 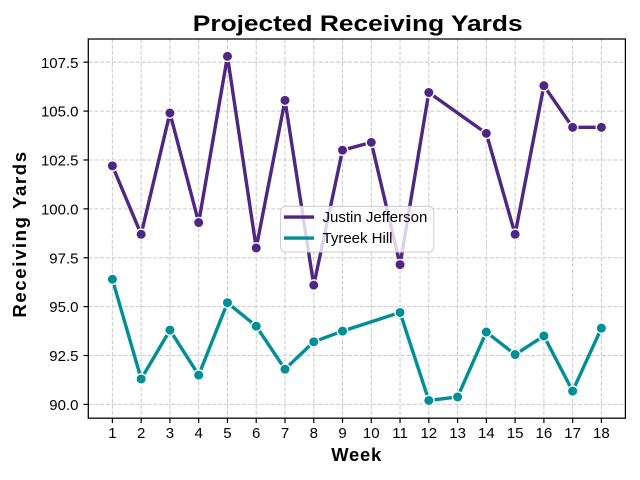 What do you see at coordinates (63, 356) in the screenshot?
I see `svg-text: 92.5` at bounding box center [63, 356].